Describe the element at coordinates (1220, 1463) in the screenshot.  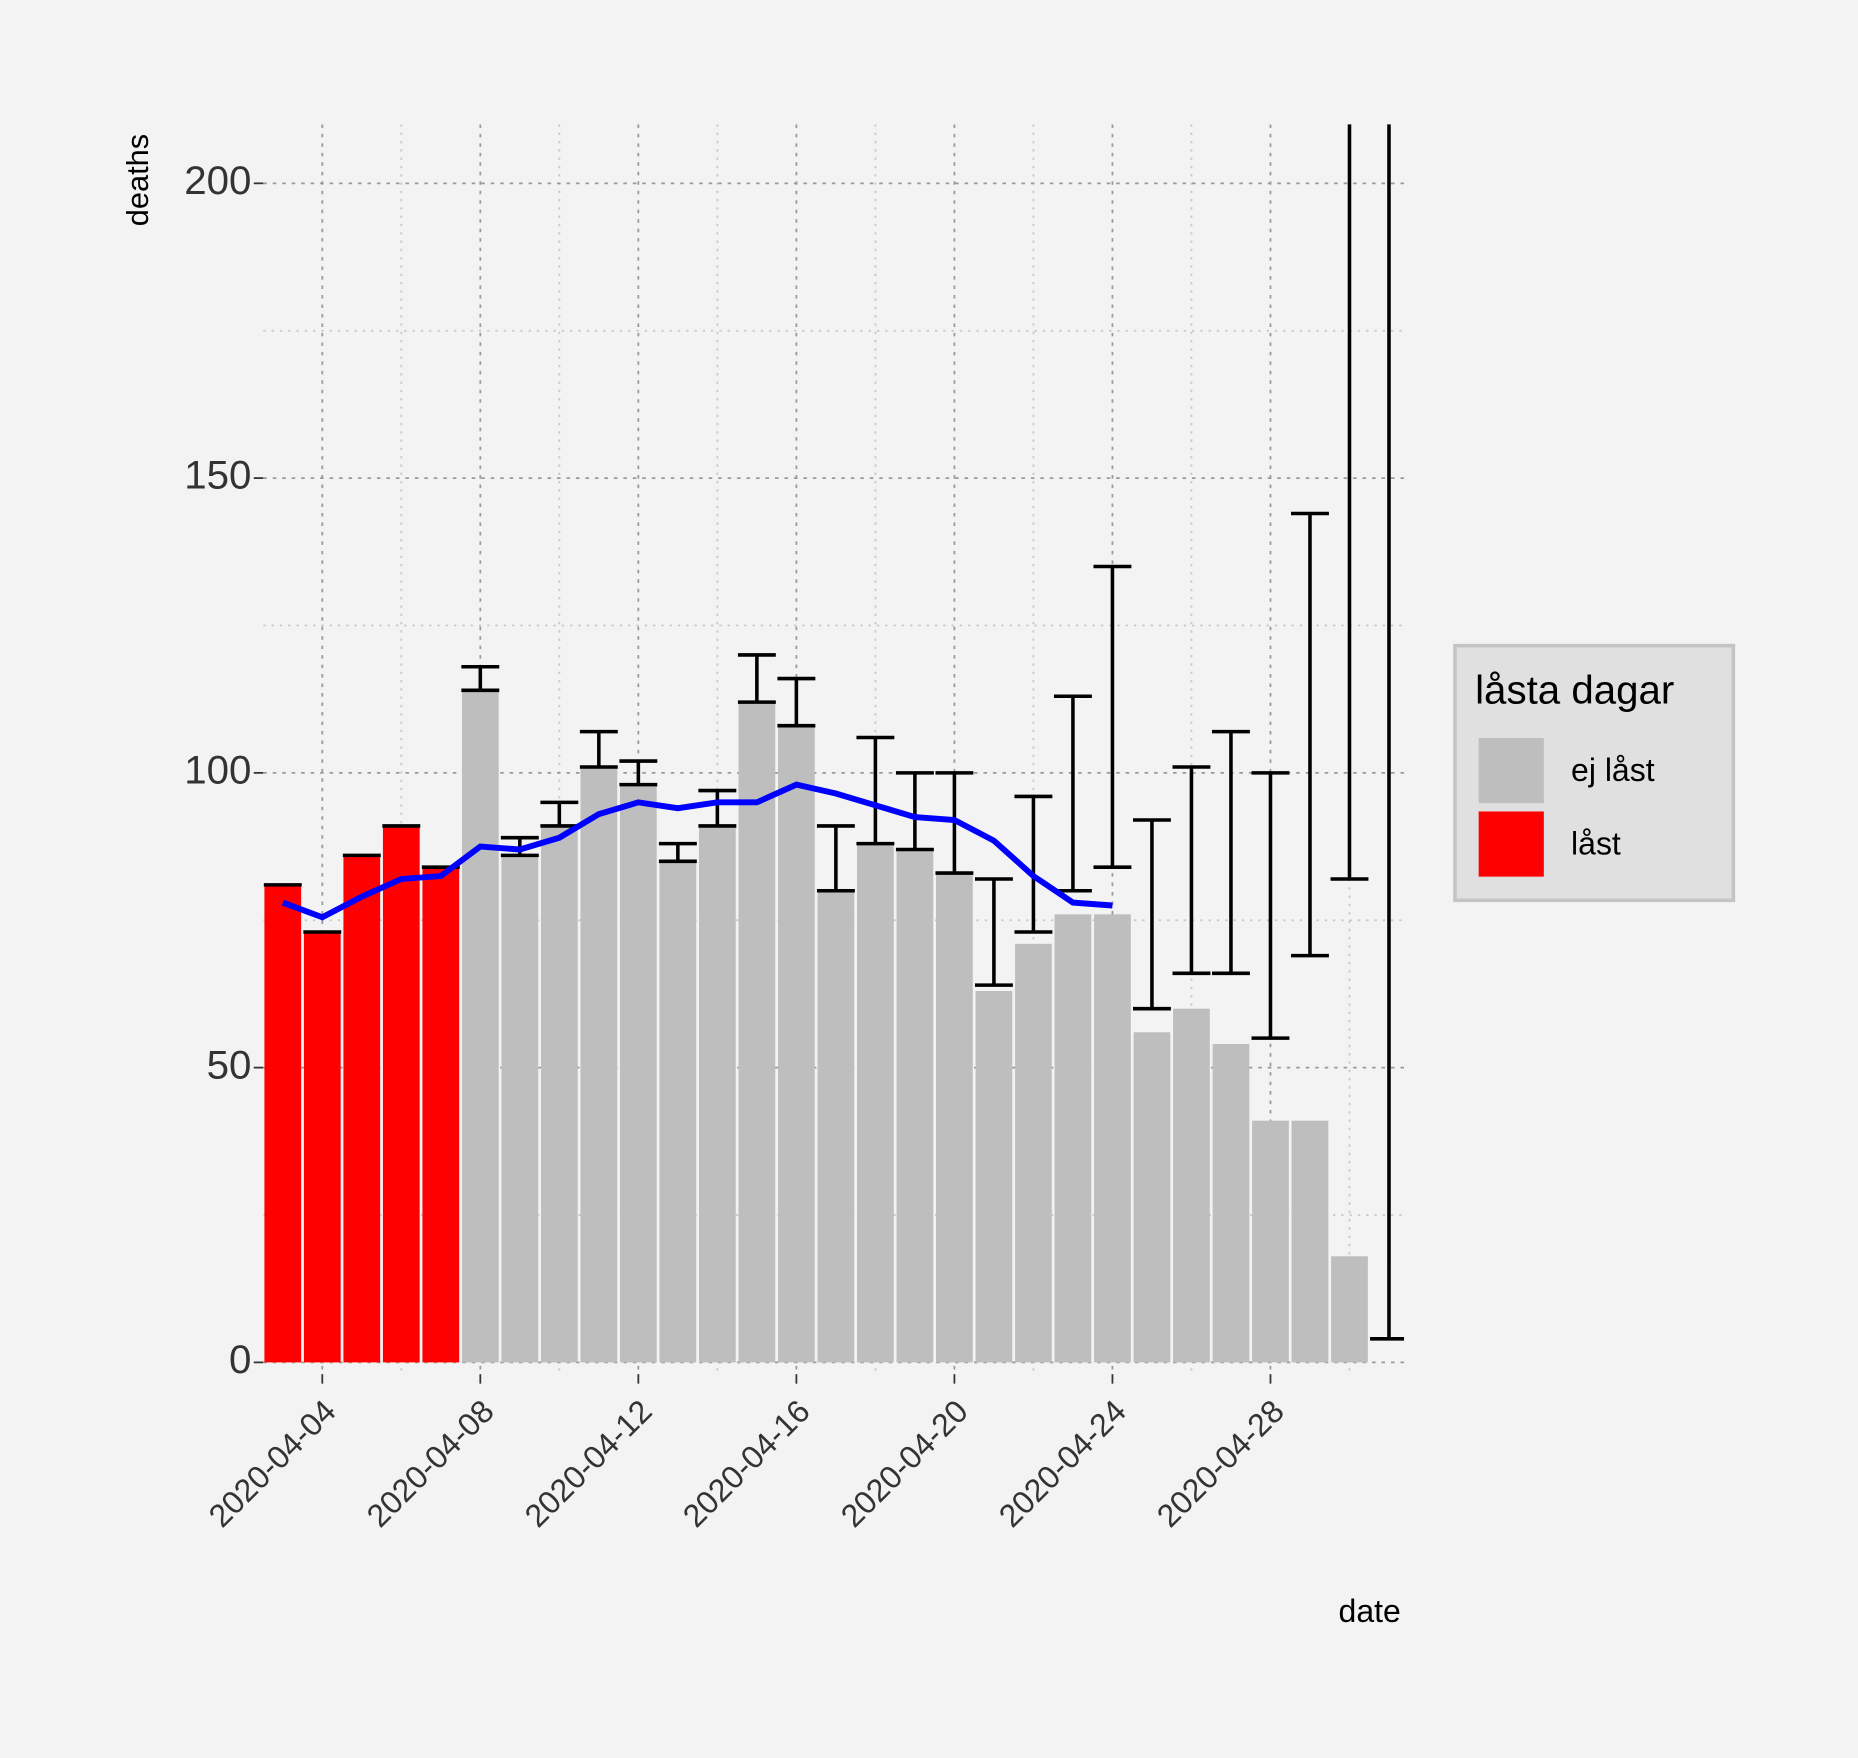
I see `x-tick-label: 2020-04-28` at that location.